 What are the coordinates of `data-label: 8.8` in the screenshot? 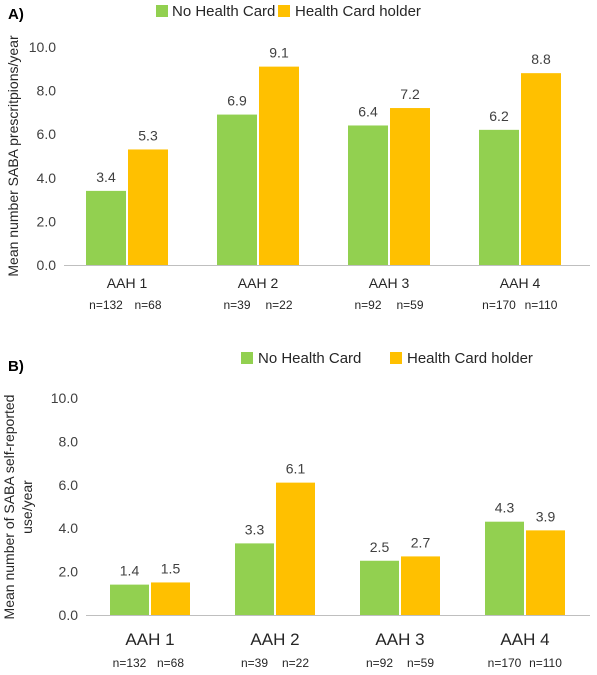 It's located at (541, 59).